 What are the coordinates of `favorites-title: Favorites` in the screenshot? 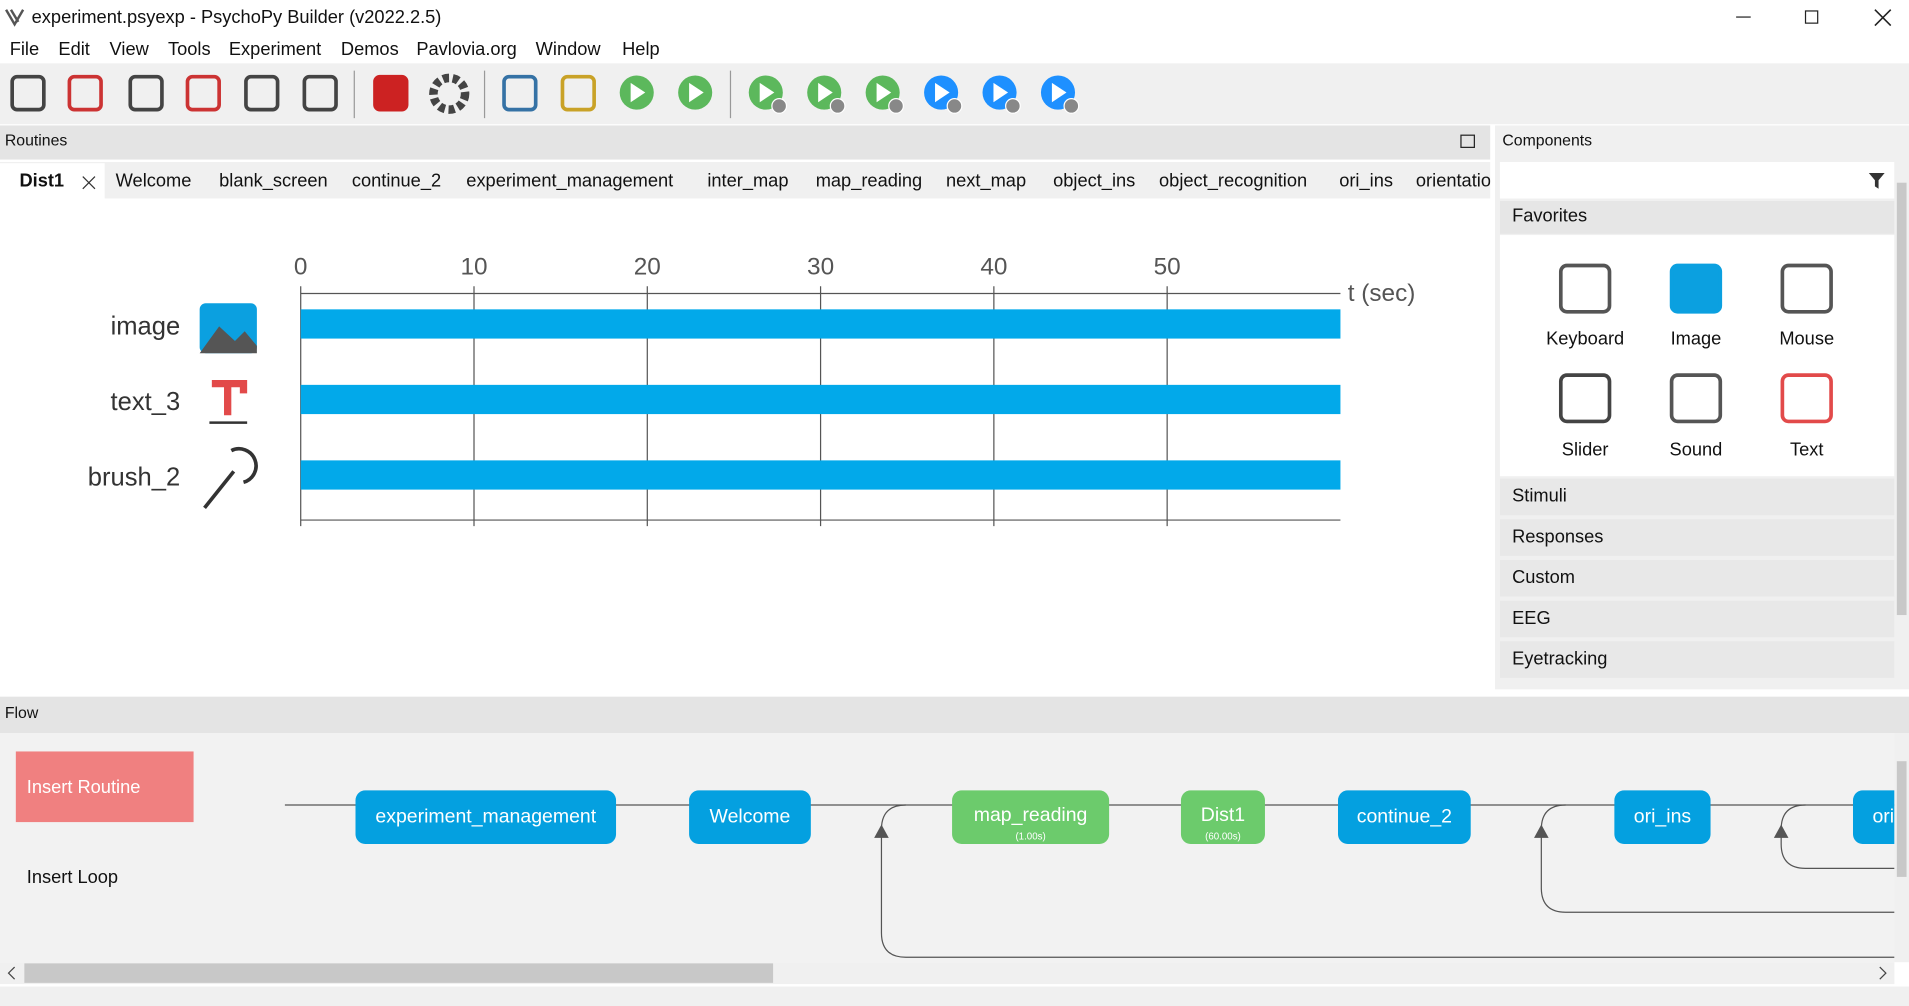 It's located at (1549, 215).